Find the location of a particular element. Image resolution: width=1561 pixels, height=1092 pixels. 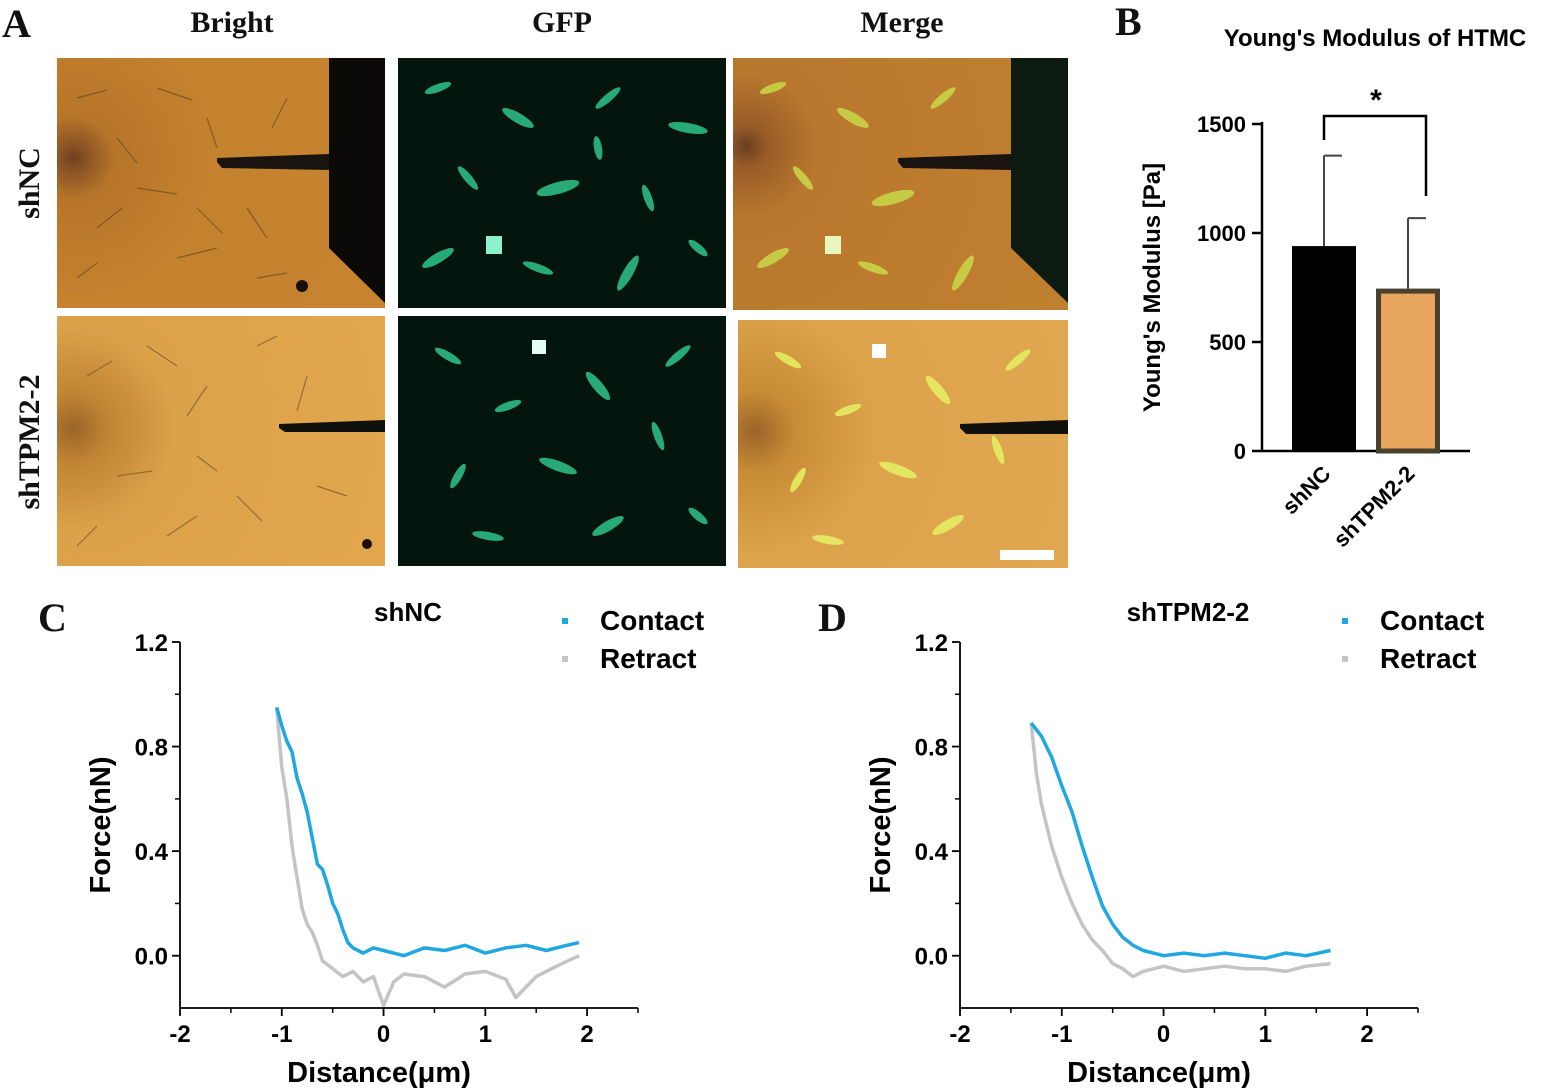

significance-bracket is located at coordinates (1375, 155).